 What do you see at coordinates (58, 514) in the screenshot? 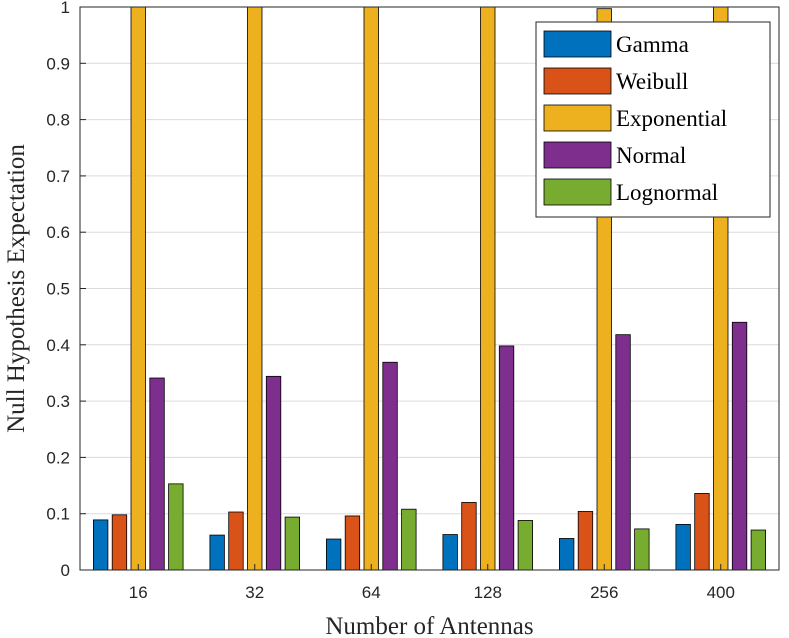
I see `y-tick-label: 0.1` at bounding box center [58, 514].